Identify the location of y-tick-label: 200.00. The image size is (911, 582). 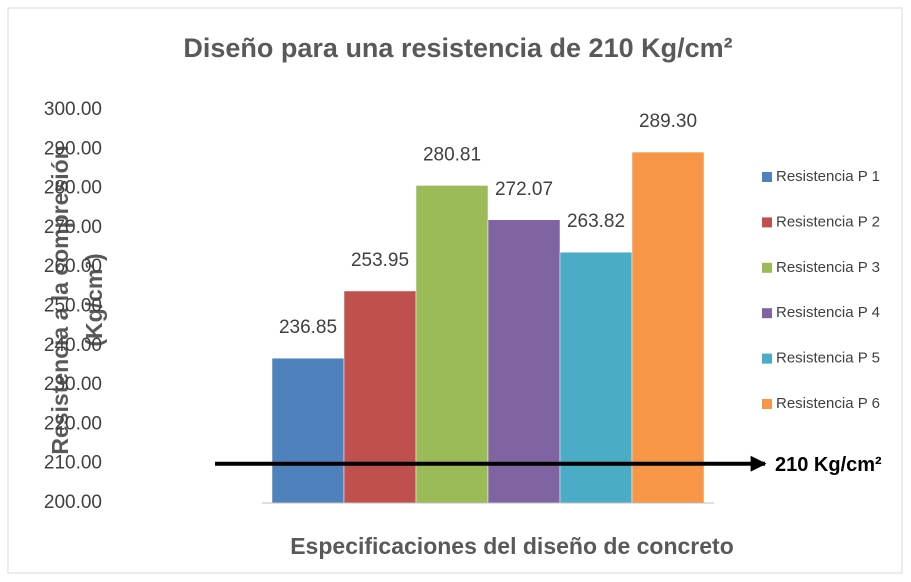
(73, 502).